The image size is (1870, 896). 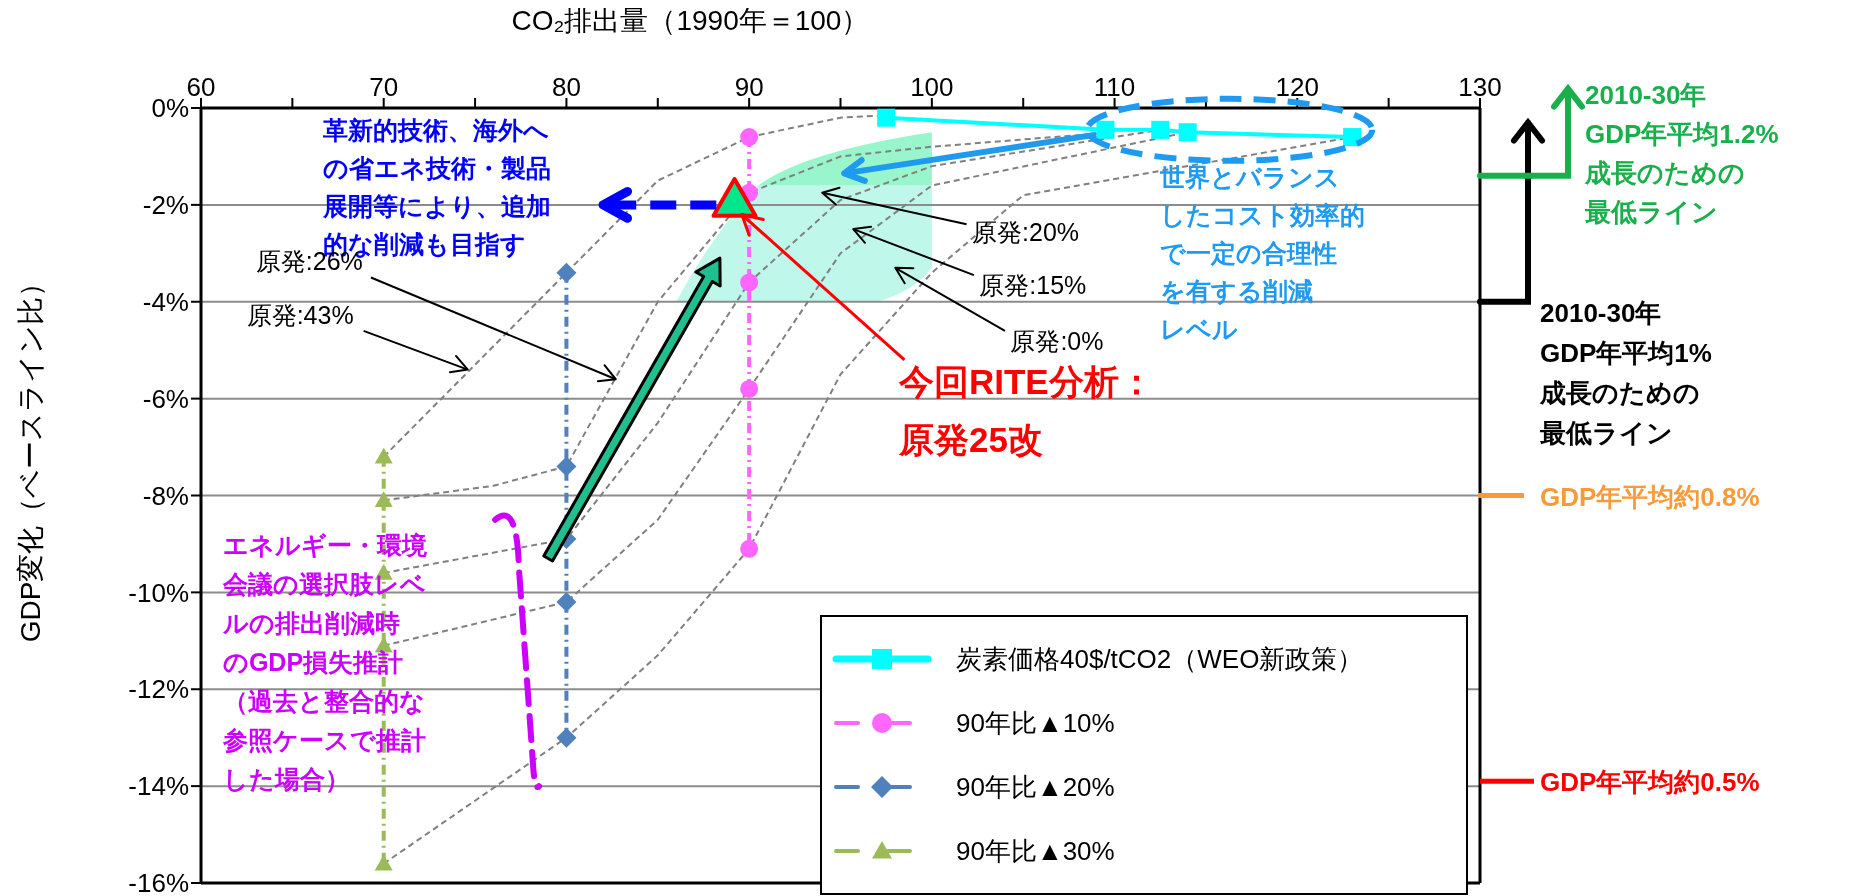 I want to click on y-tick-label: -2%, so click(x=165, y=205).